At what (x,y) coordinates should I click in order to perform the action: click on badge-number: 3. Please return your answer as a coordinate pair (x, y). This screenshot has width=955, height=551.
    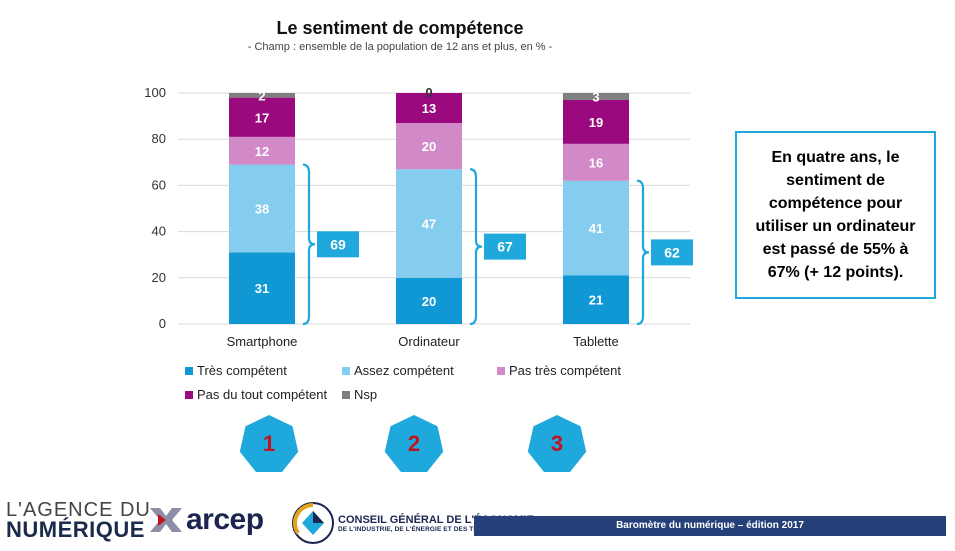
    Looking at the image, I should click on (557, 443).